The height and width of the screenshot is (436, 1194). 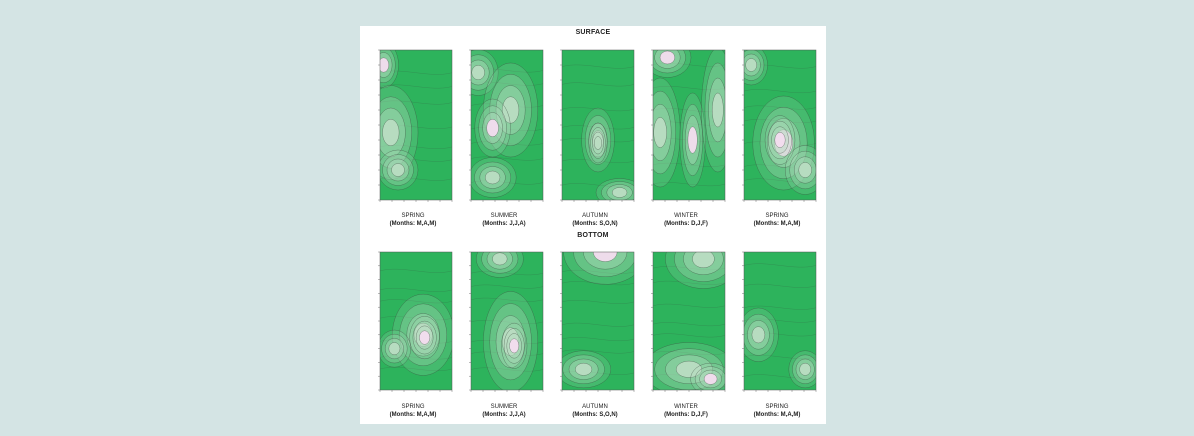 I want to click on bottom-panel-5: SPRING (Months: M,A,M), so click(x=777, y=332).